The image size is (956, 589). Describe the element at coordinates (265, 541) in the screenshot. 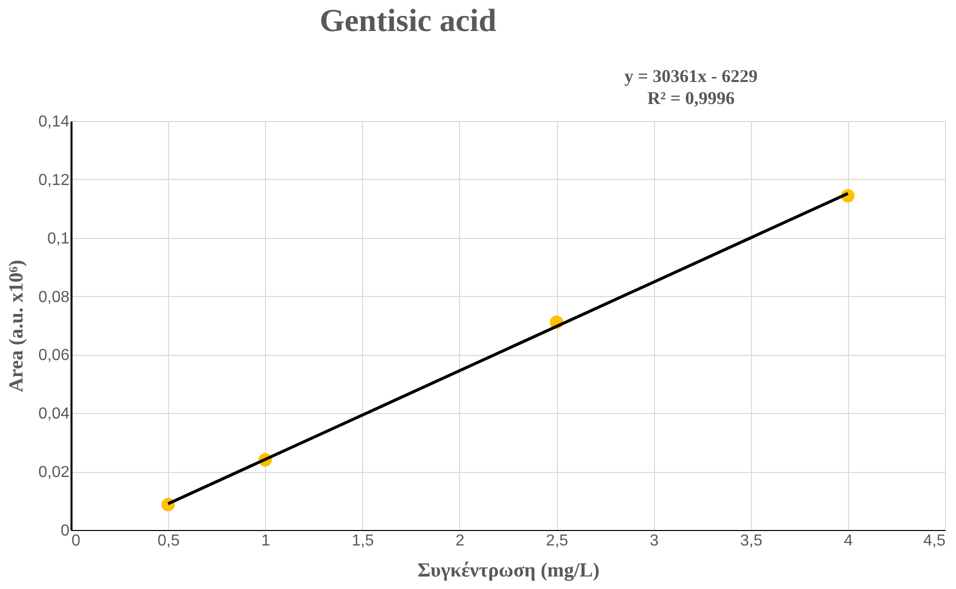

I see `x-tick-label: 1` at that location.